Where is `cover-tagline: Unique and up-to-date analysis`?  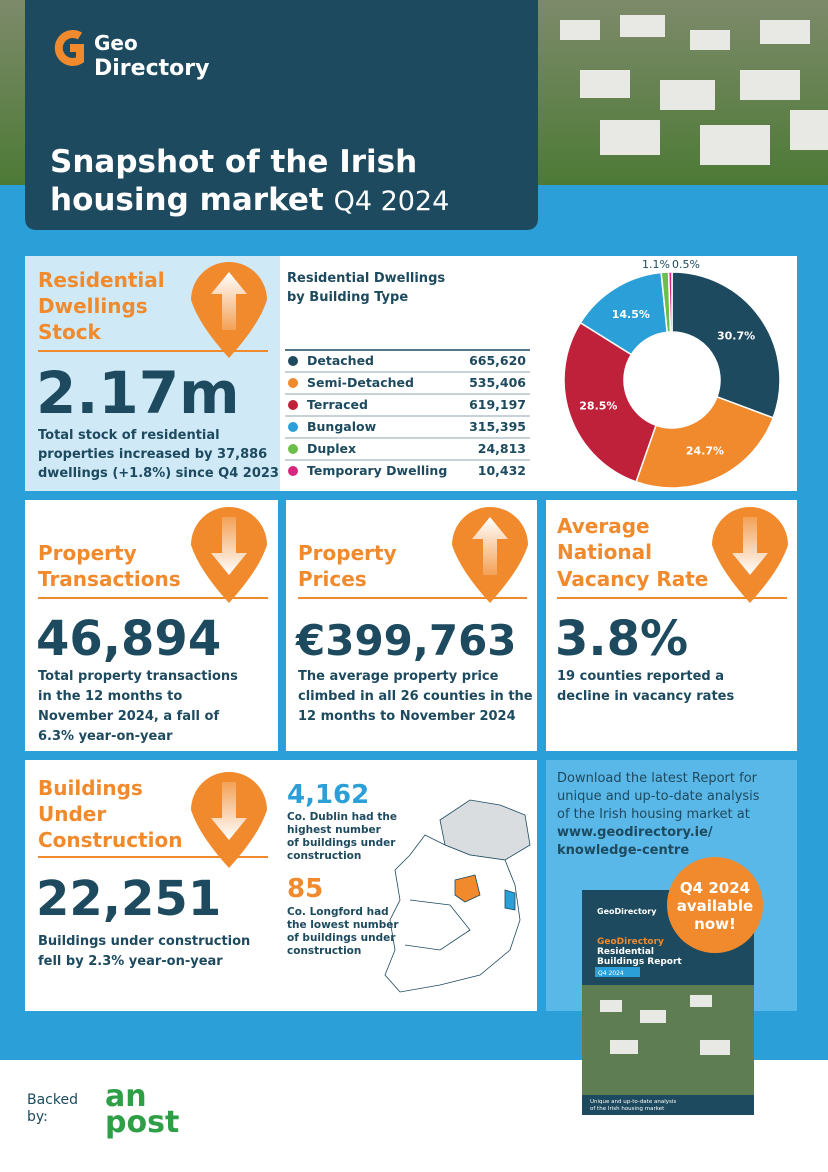
cover-tagline: Unique and up-to-date analysis is located at coordinates (633, 1102).